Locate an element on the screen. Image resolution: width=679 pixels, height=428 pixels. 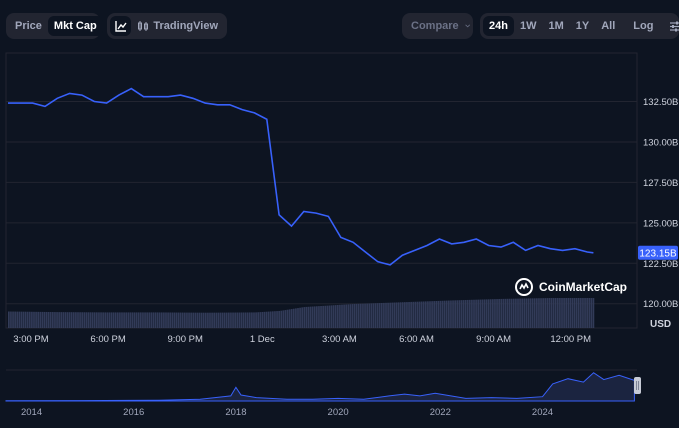
tradingview-button: TradingView is located at coordinates (177, 26).